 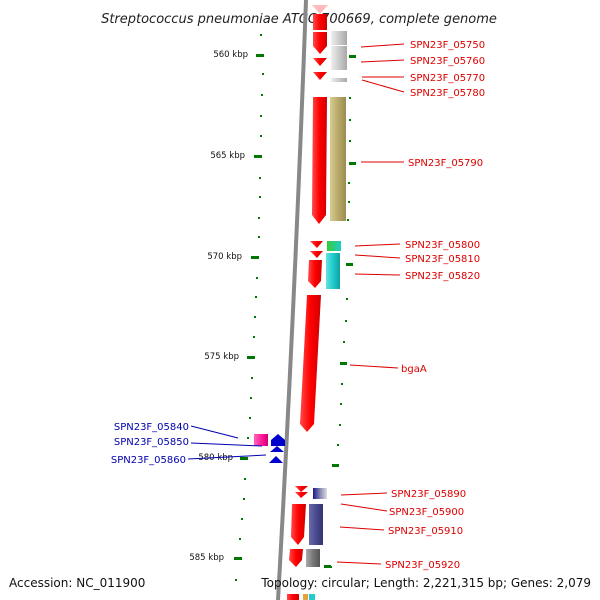 I want to click on gene-leaders-reverse, so click(x=227, y=442).